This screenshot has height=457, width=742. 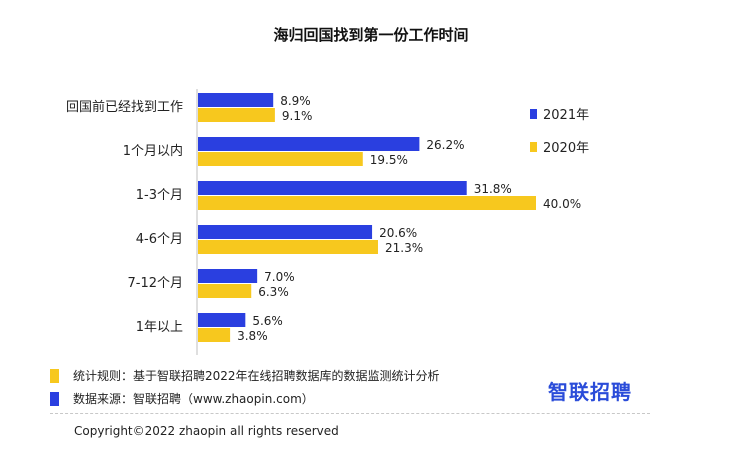 I want to click on data-label: 40.0%, so click(x=562, y=204).